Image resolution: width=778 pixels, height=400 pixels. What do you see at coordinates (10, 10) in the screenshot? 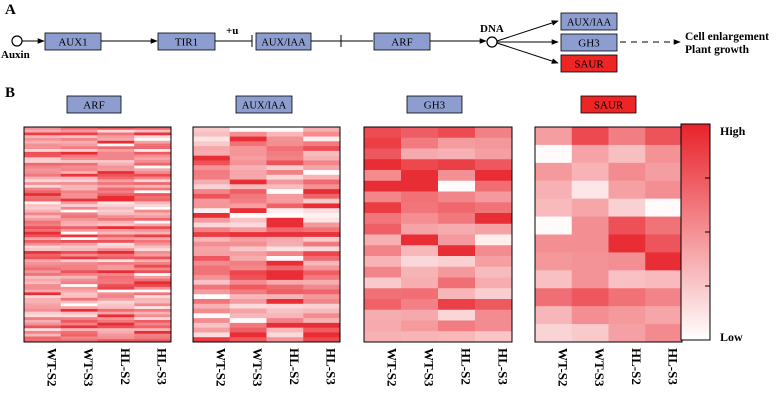
I see `panel-a-label: A` at bounding box center [10, 10].